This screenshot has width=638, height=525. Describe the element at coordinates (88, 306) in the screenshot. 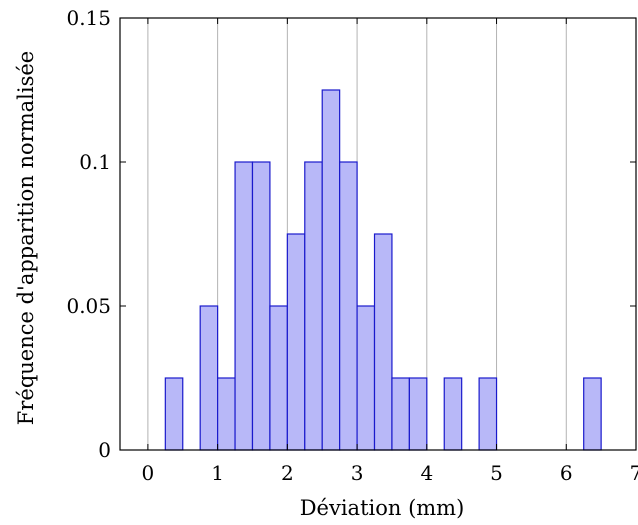

I see `y-tick-label-1: 0.05` at that location.